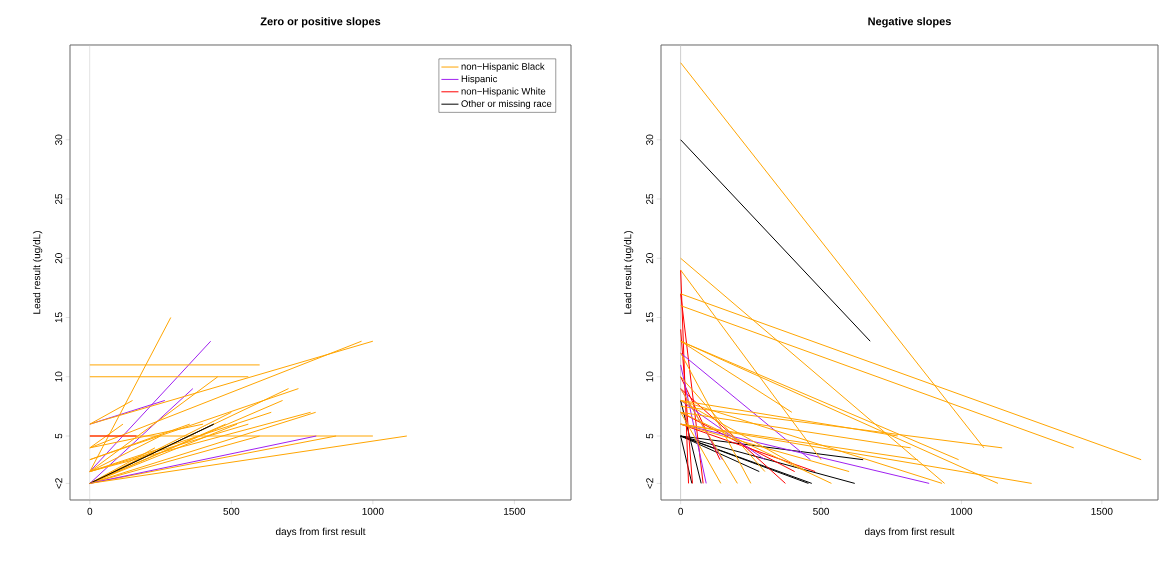  What do you see at coordinates (506, 104) in the screenshot?
I see `legend-label: Other or missing race` at bounding box center [506, 104].